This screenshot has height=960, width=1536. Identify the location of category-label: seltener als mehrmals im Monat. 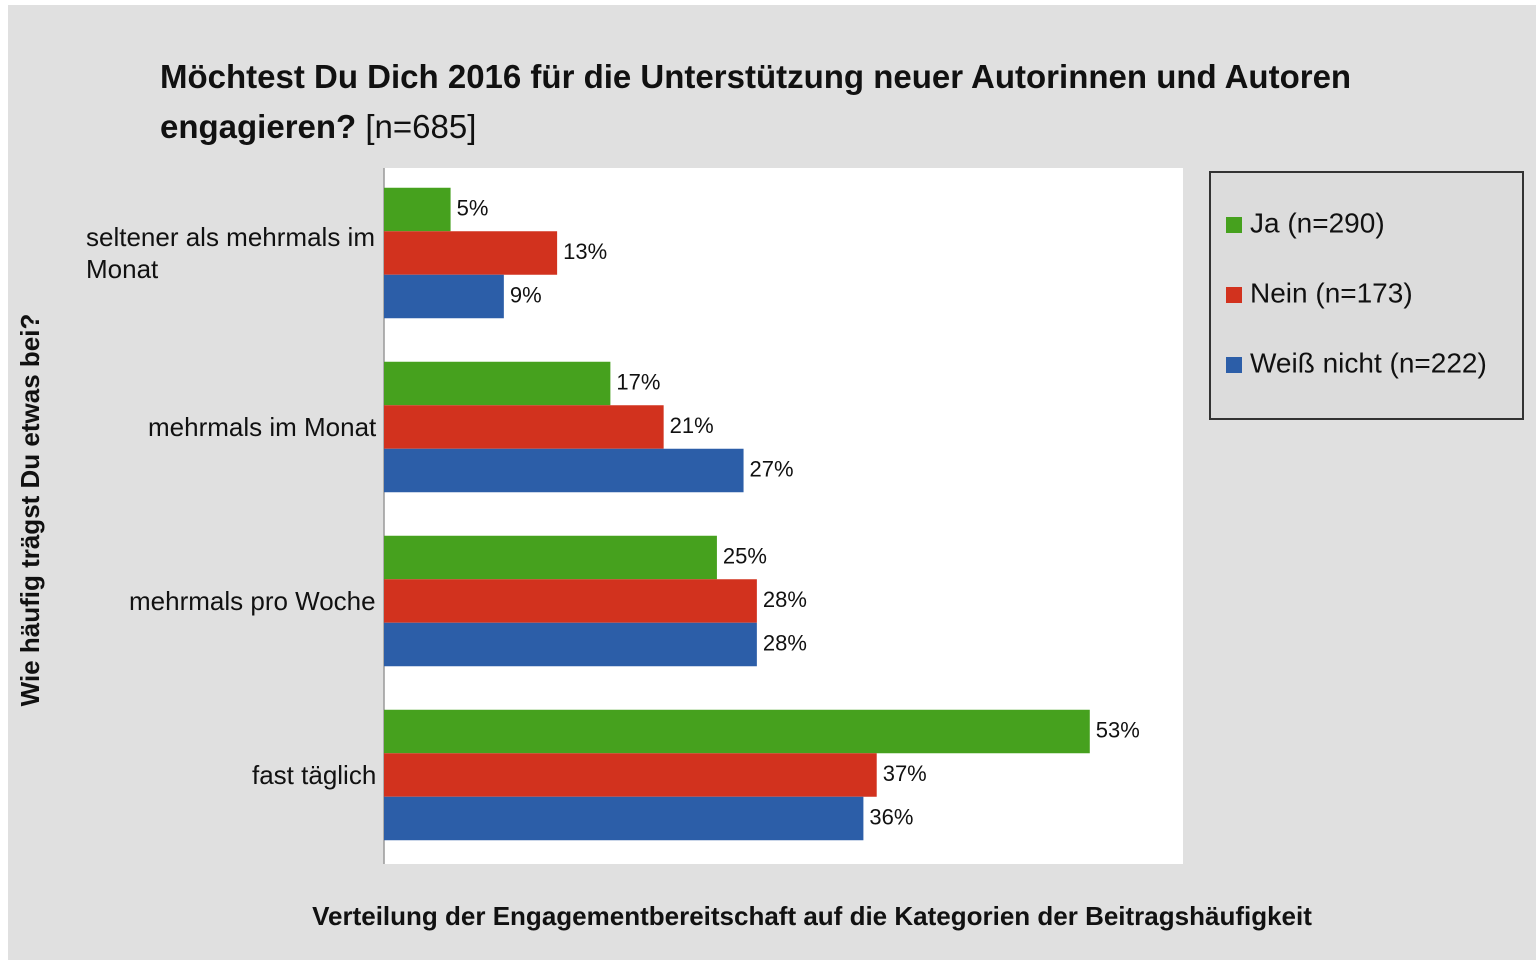
(230, 253).